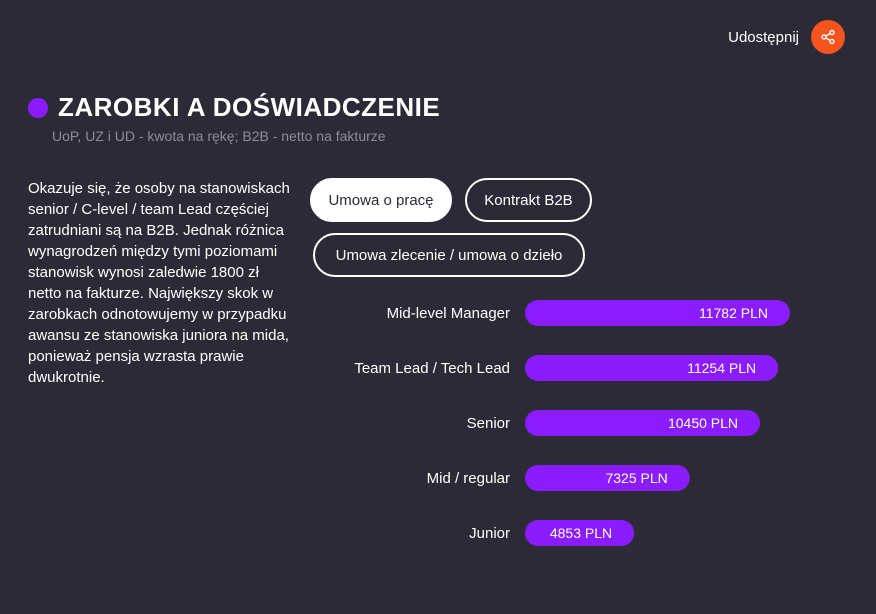 This screenshot has width=876, height=614. I want to click on bar-value-label: 10450 PLN, so click(703, 423).